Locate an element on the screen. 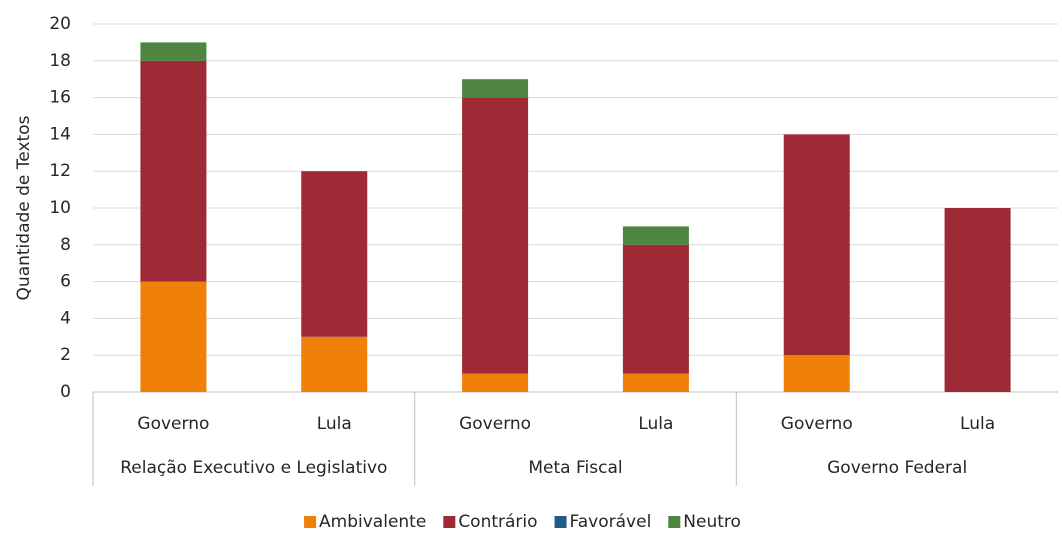  y-tick-label: 6 is located at coordinates (65, 282).